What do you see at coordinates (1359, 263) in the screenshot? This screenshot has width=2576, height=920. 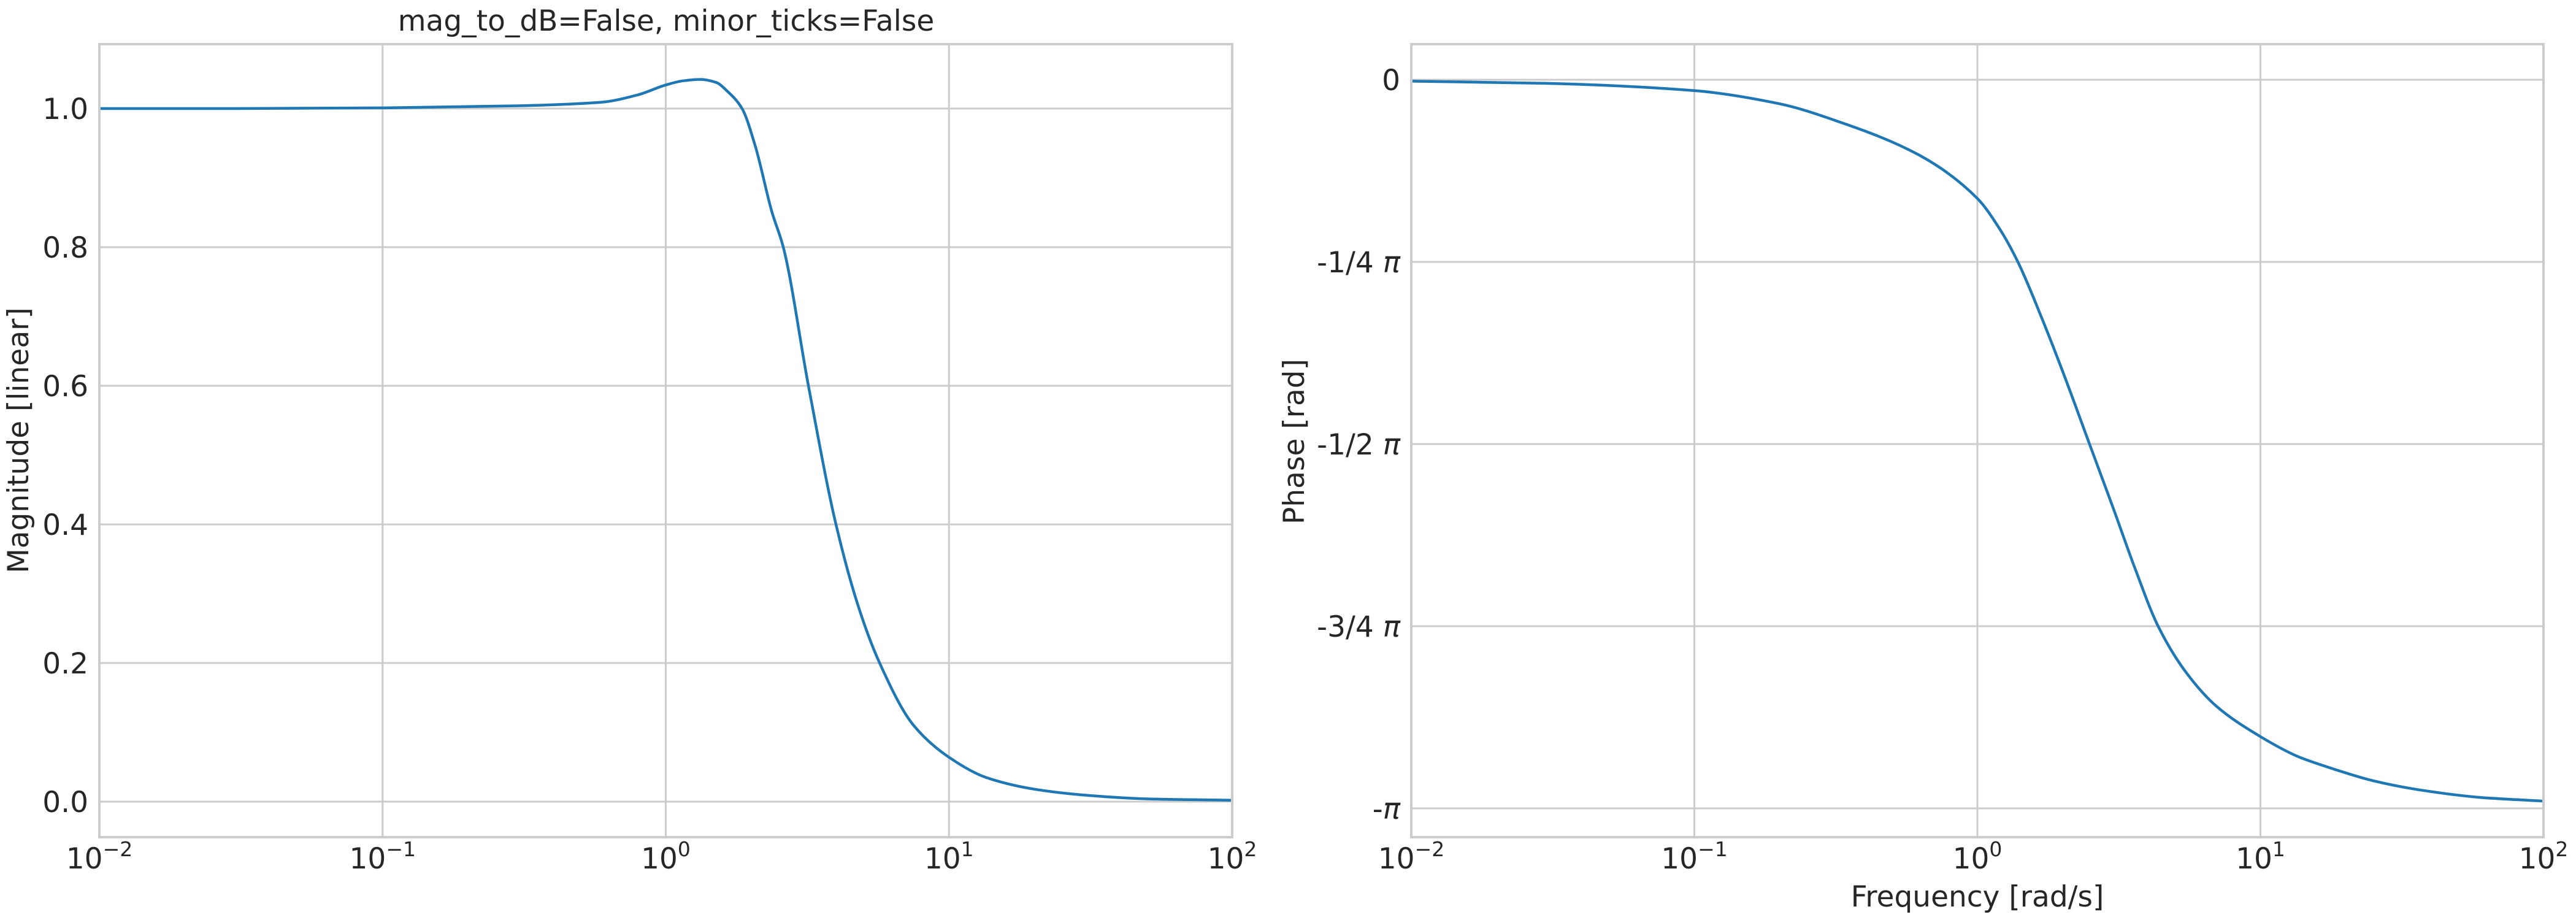 I see `y-tick-label: -1/4 π` at bounding box center [1359, 263].